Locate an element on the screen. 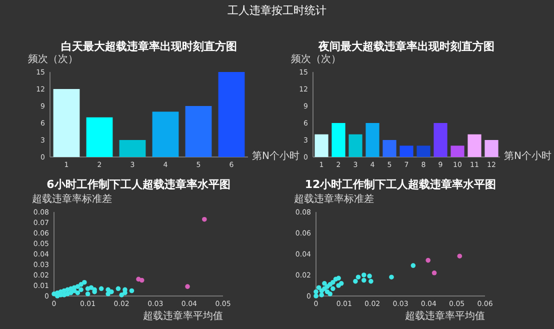  chart-title: 白天最大超载违章率出现时刻直方图 is located at coordinates (149, 46).